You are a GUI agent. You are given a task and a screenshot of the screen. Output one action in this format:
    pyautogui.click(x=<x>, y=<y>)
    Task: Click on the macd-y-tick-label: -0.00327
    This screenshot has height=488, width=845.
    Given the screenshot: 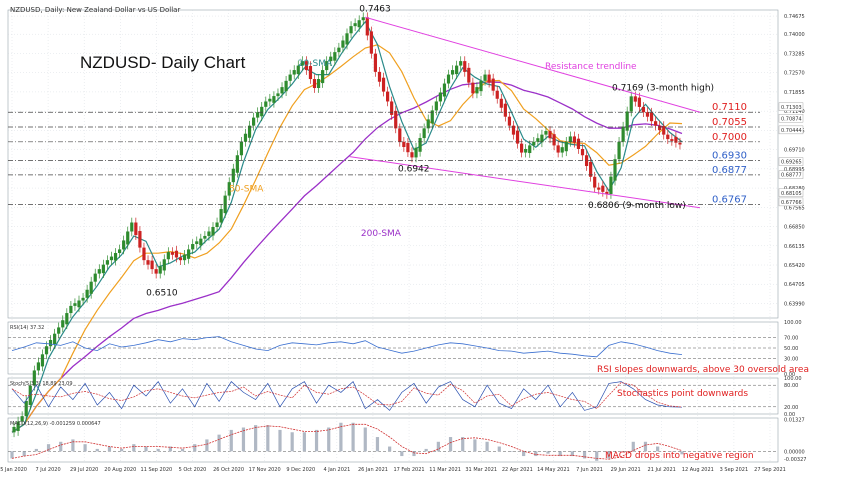 What is the action you would take?
    pyautogui.click(x=795, y=460)
    